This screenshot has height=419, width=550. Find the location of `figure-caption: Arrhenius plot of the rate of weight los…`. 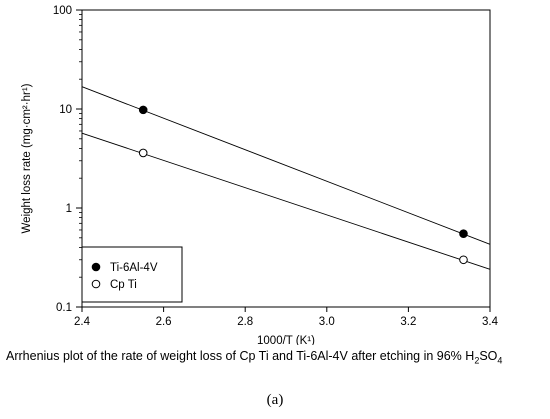

figure-caption: Arrhenius plot of the rate of weight los… is located at coordinates (278, 357).